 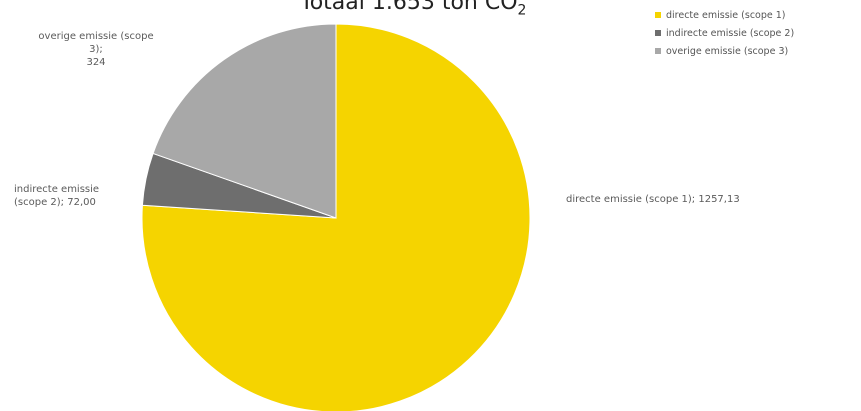 I want to click on legend-item-scope3: overige emissie (scope 3), so click(x=724, y=51).